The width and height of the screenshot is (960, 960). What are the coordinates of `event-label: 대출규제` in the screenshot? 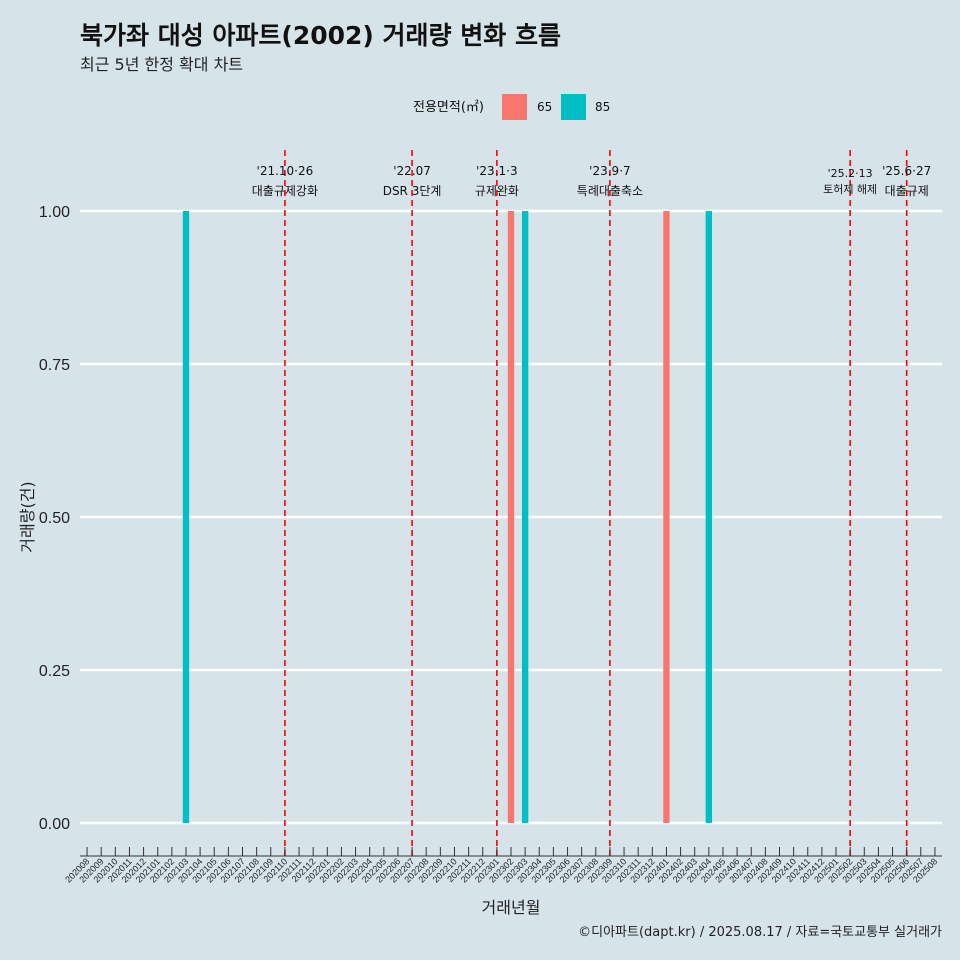 It's located at (907, 191).